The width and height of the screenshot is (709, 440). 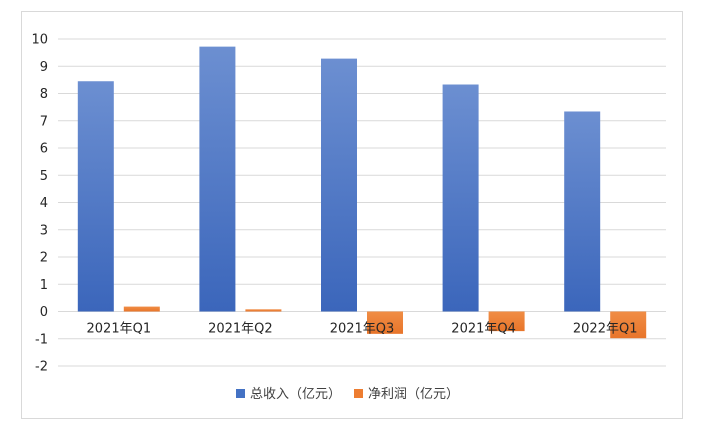 I want to click on legend-item: 总收入（亿元）, so click(x=288, y=394).